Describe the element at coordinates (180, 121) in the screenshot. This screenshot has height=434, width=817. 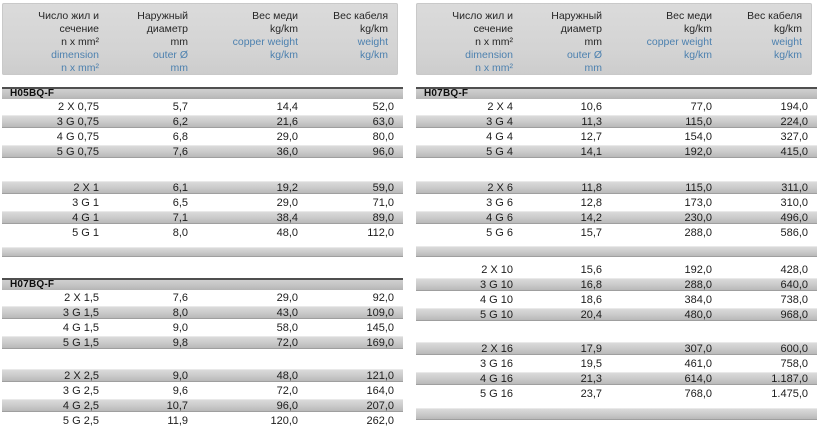
I see `cell-outer-diameter: 6,2` at that location.